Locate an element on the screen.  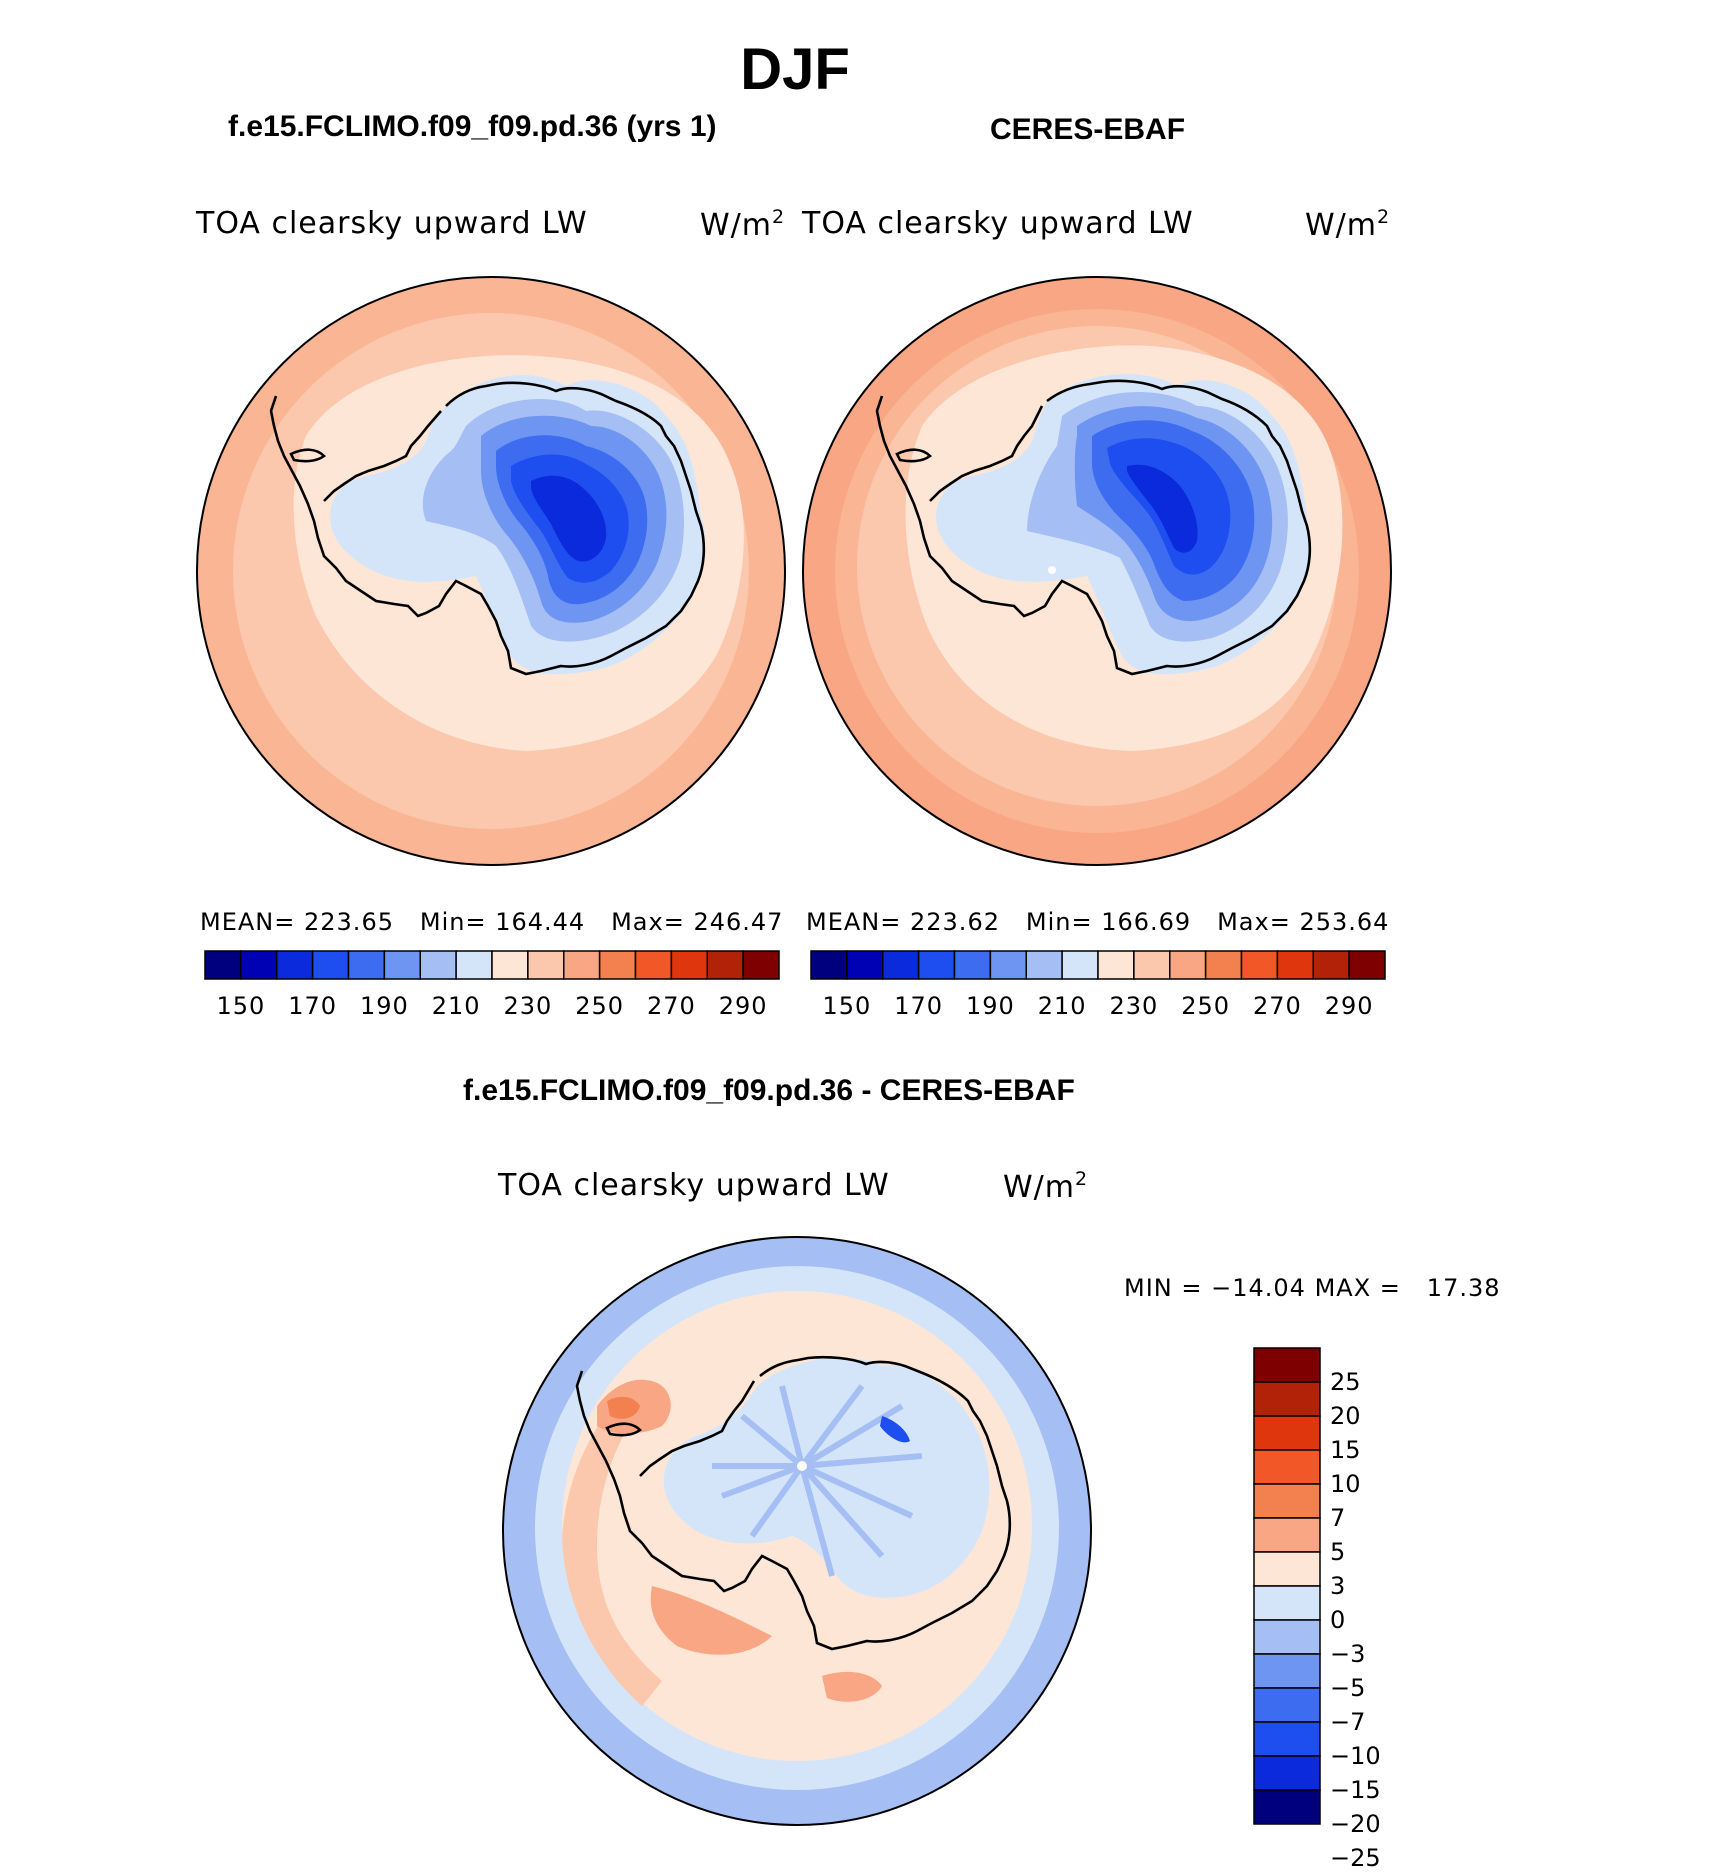
panel2-colorbar-tick-label: 150 is located at coordinates (847, 1006).